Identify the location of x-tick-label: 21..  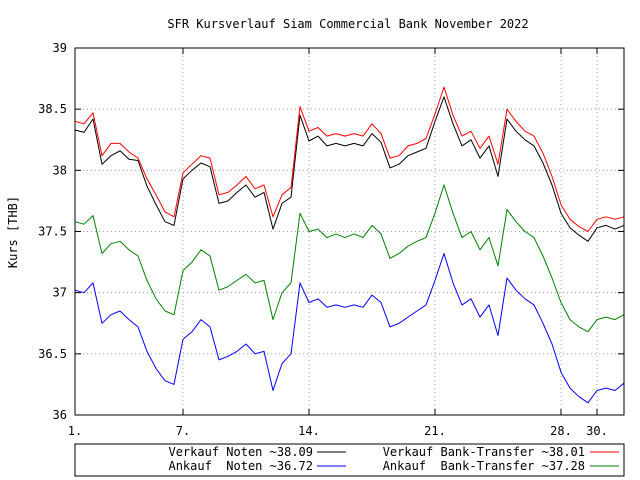
(435, 431).